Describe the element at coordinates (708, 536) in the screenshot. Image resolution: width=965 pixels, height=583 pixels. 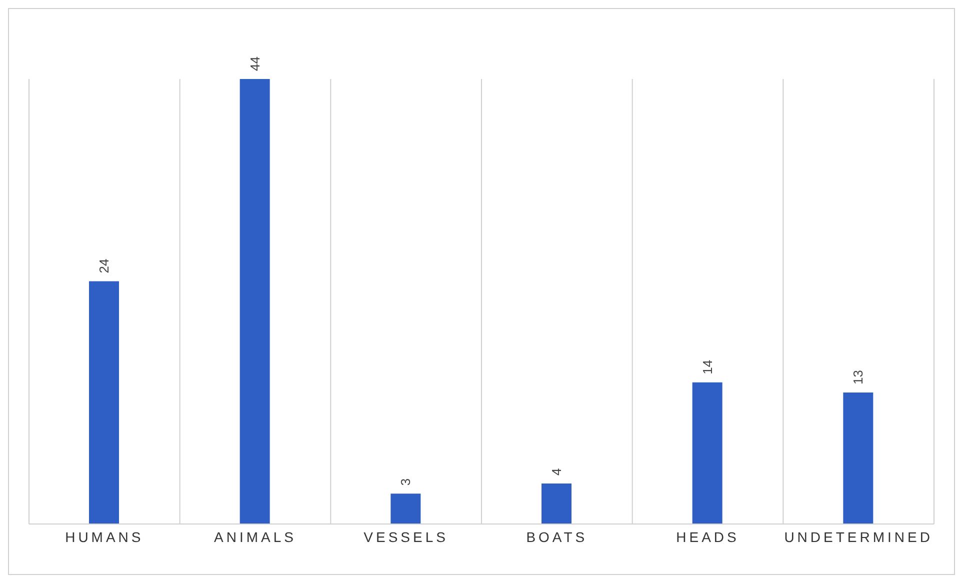
I see `x-tick-label: HEADS` at that location.